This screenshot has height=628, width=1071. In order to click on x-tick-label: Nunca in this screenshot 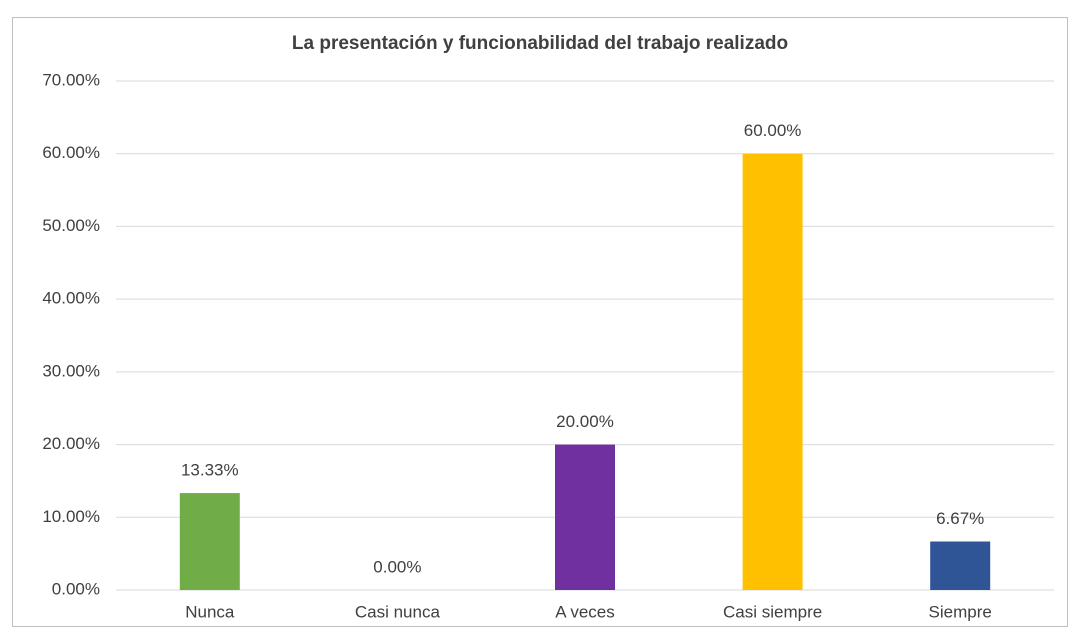, I will do `click(210, 611)`.